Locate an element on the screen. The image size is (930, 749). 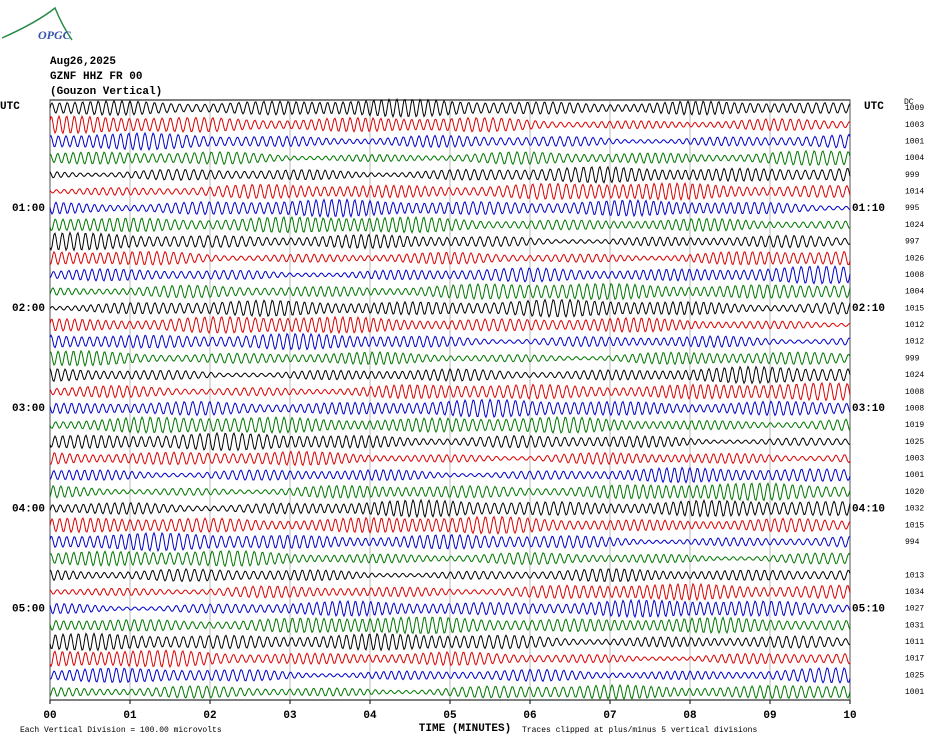
right-time-label: 04:10 is located at coordinates (868, 509).